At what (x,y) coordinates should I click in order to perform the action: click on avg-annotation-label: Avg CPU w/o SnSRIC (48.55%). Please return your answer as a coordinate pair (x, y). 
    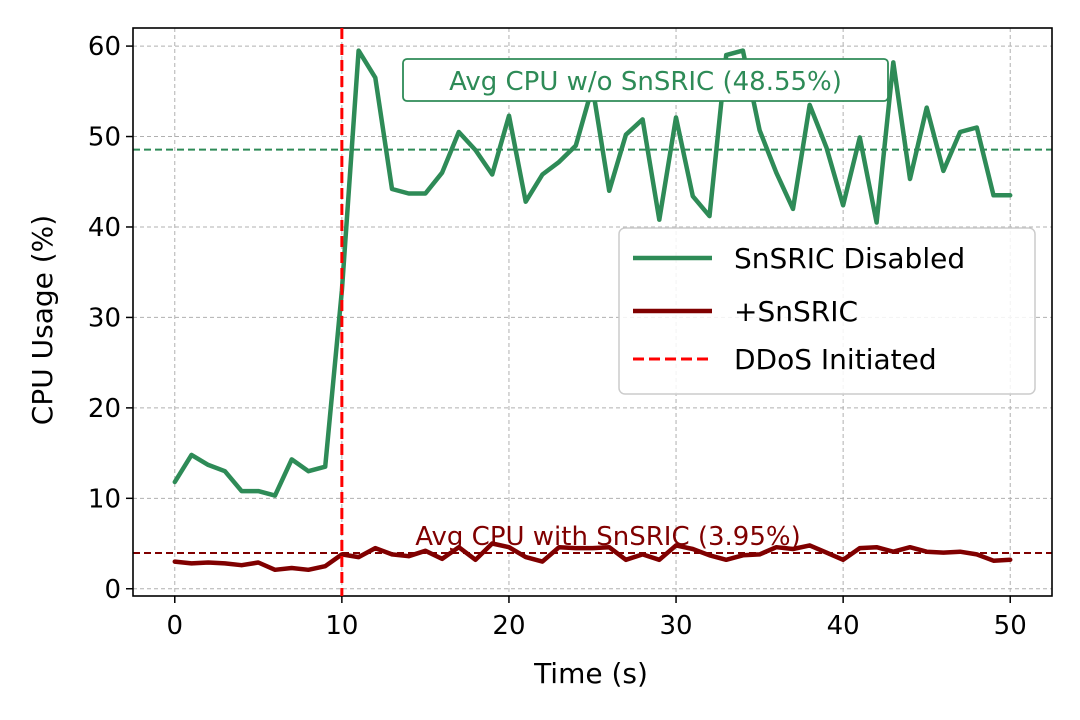
    Looking at the image, I should click on (645, 82).